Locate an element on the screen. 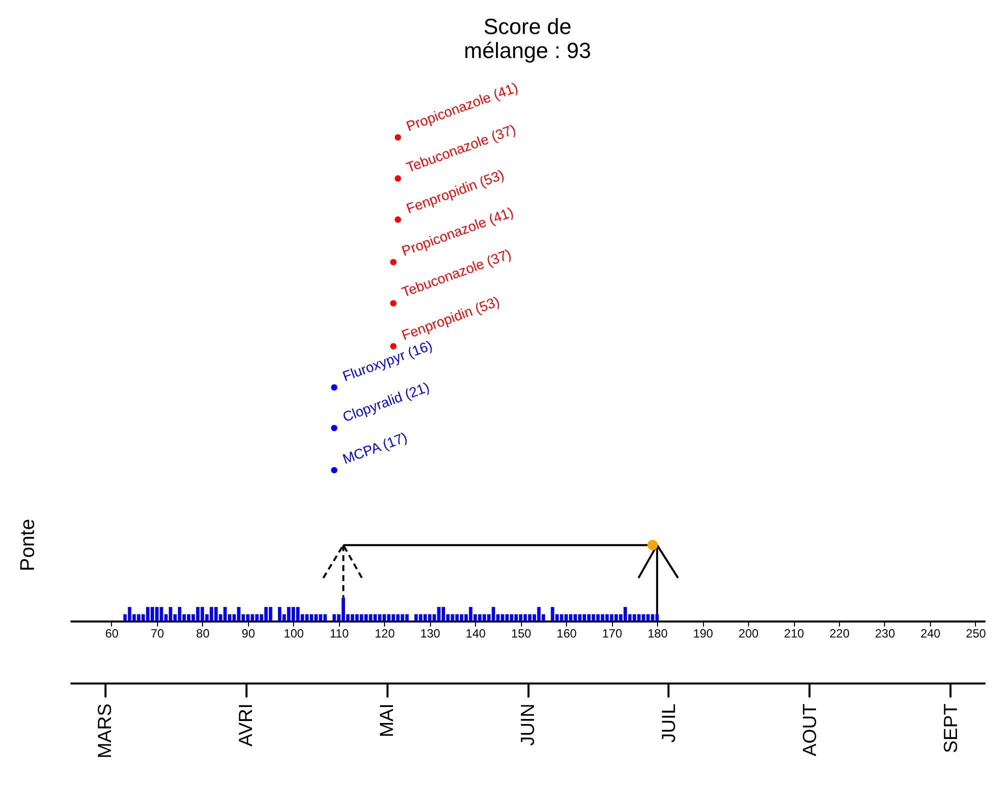 The width and height of the screenshot is (995, 791). text: SEPT is located at coordinates (951, 728).